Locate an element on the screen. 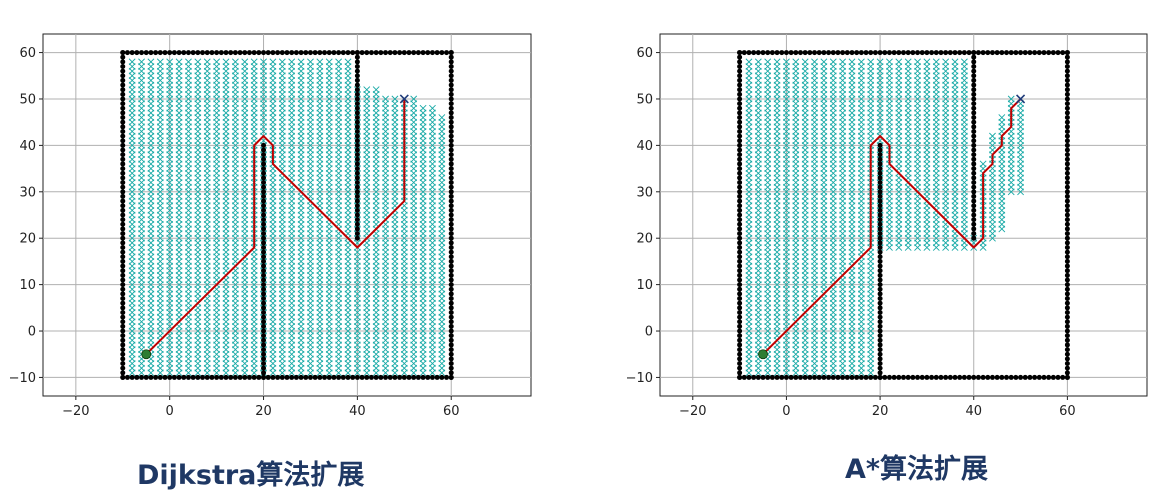 The image size is (1165, 497). y-tick-label: 40 is located at coordinates (644, 146).